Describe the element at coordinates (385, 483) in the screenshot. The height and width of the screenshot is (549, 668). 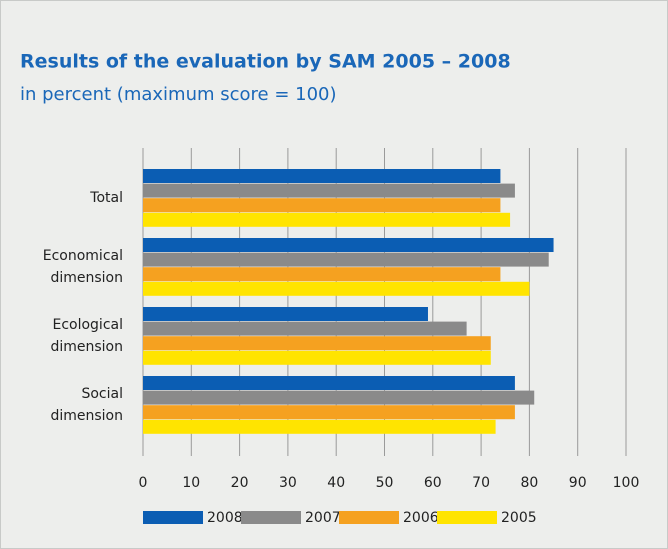
I see `x-tick-label: 50` at that location.